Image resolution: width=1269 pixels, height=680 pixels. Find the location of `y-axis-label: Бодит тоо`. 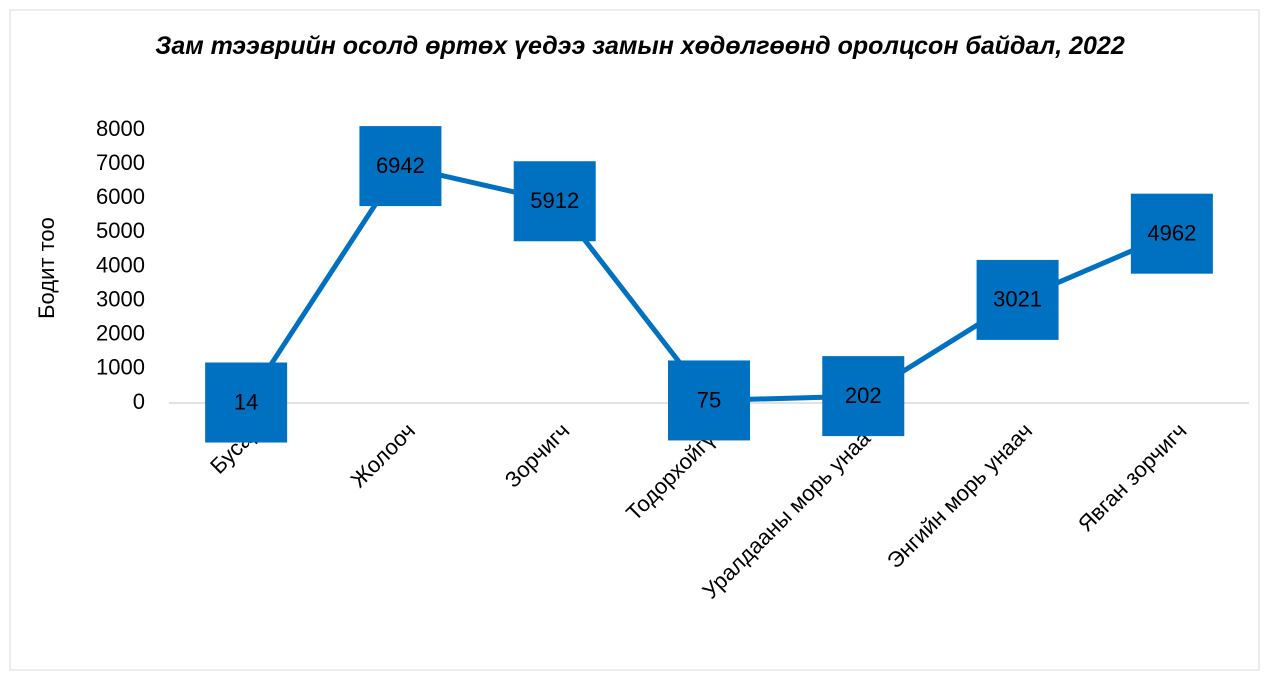

y-axis-label: Бодит тоо is located at coordinates (46, 268).